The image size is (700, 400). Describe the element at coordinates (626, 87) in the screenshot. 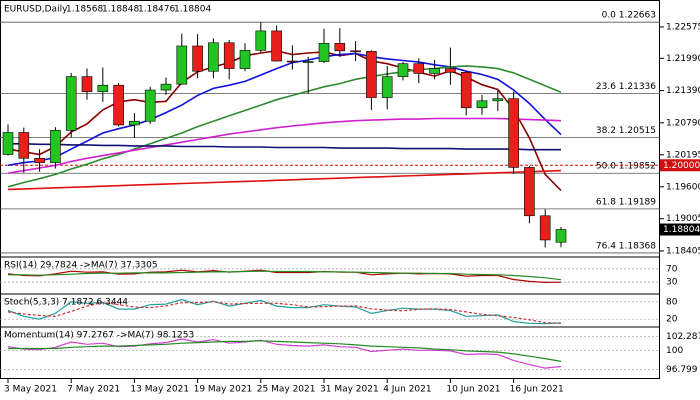

I see `fib-label: 23.6 1.21336` at that location.